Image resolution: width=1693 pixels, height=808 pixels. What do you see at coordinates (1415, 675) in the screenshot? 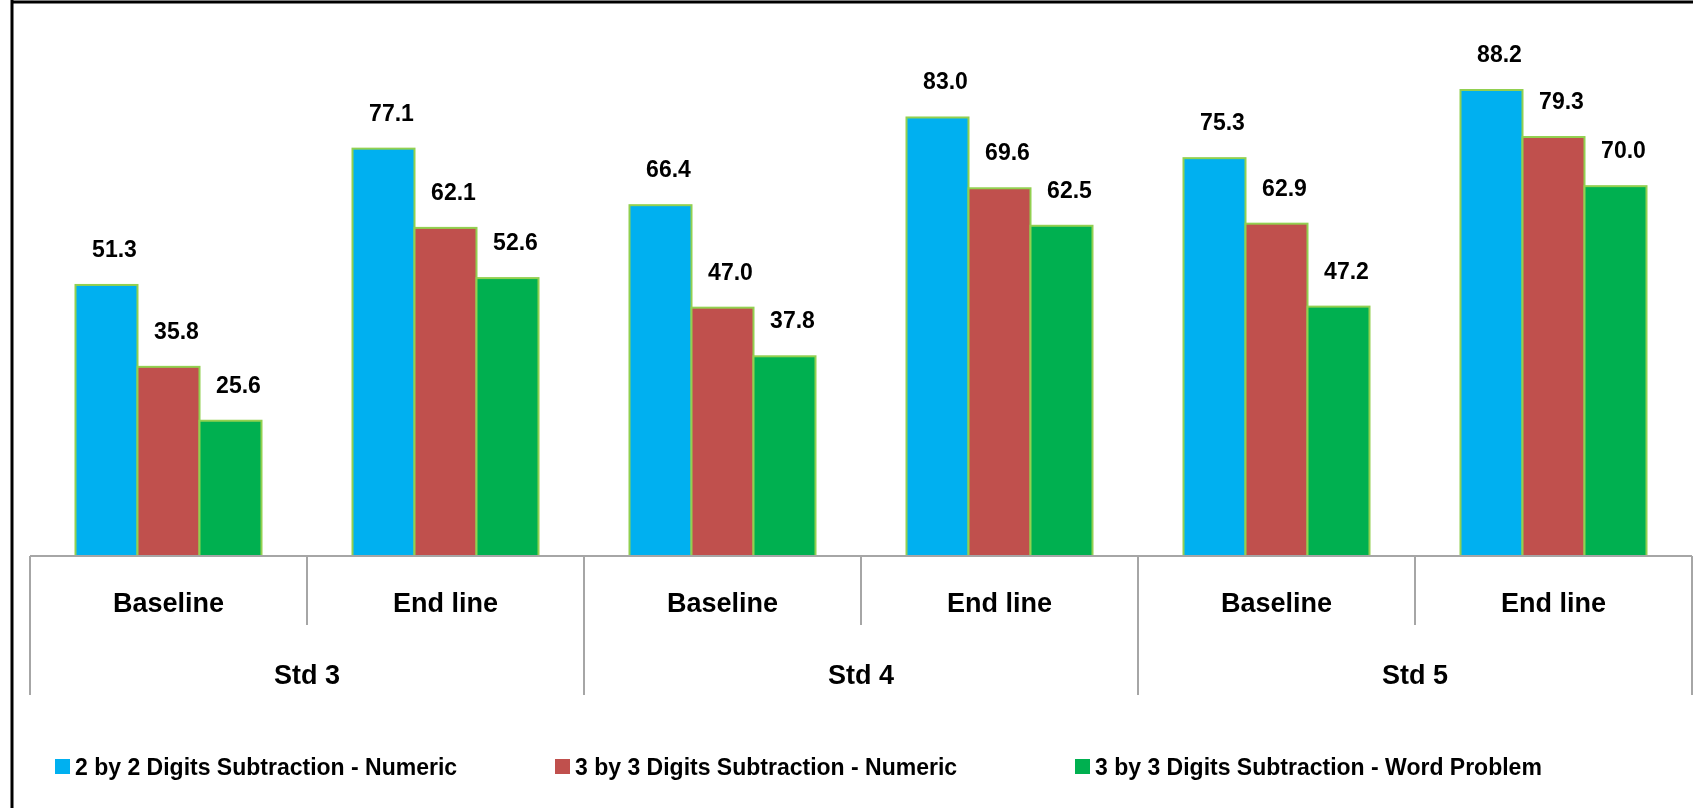
I see `text: Std 5` at bounding box center [1415, 675].